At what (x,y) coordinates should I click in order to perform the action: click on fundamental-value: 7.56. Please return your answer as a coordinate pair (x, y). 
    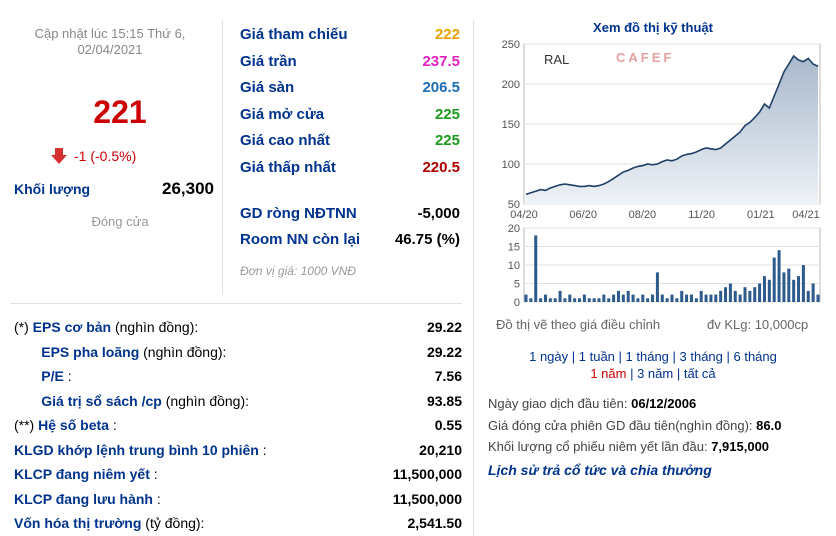
    Looking at the image, I should click on (448, 376).